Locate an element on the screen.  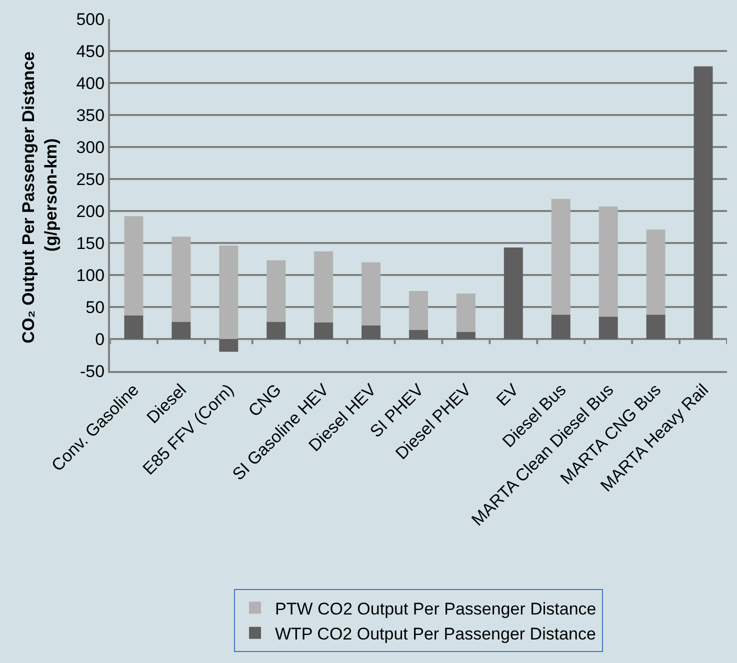
y-axis-title: CO₂ Output Per Passenger Distance (g/person-km) is located at coordinates (39, 195).